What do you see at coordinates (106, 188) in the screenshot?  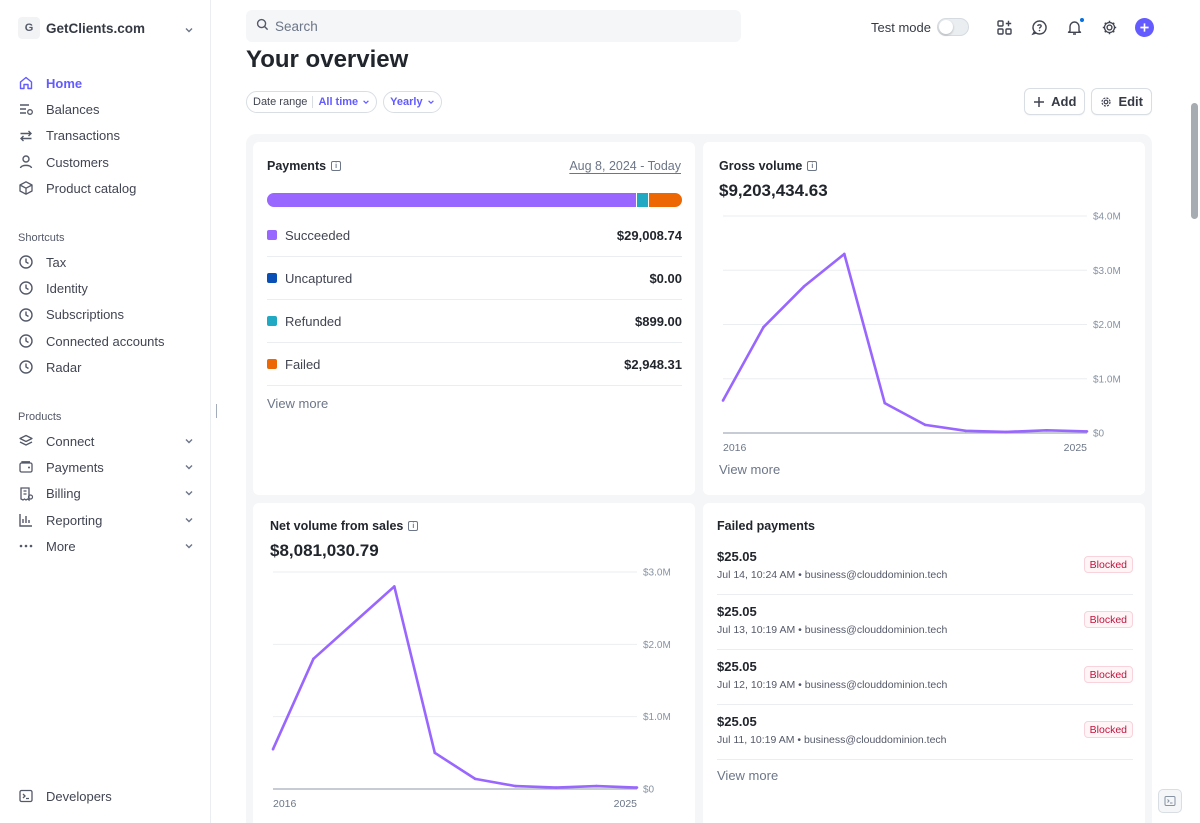 I see `sidebar-item-product-catalog: Product catalog` at bounding box center [106, 188].